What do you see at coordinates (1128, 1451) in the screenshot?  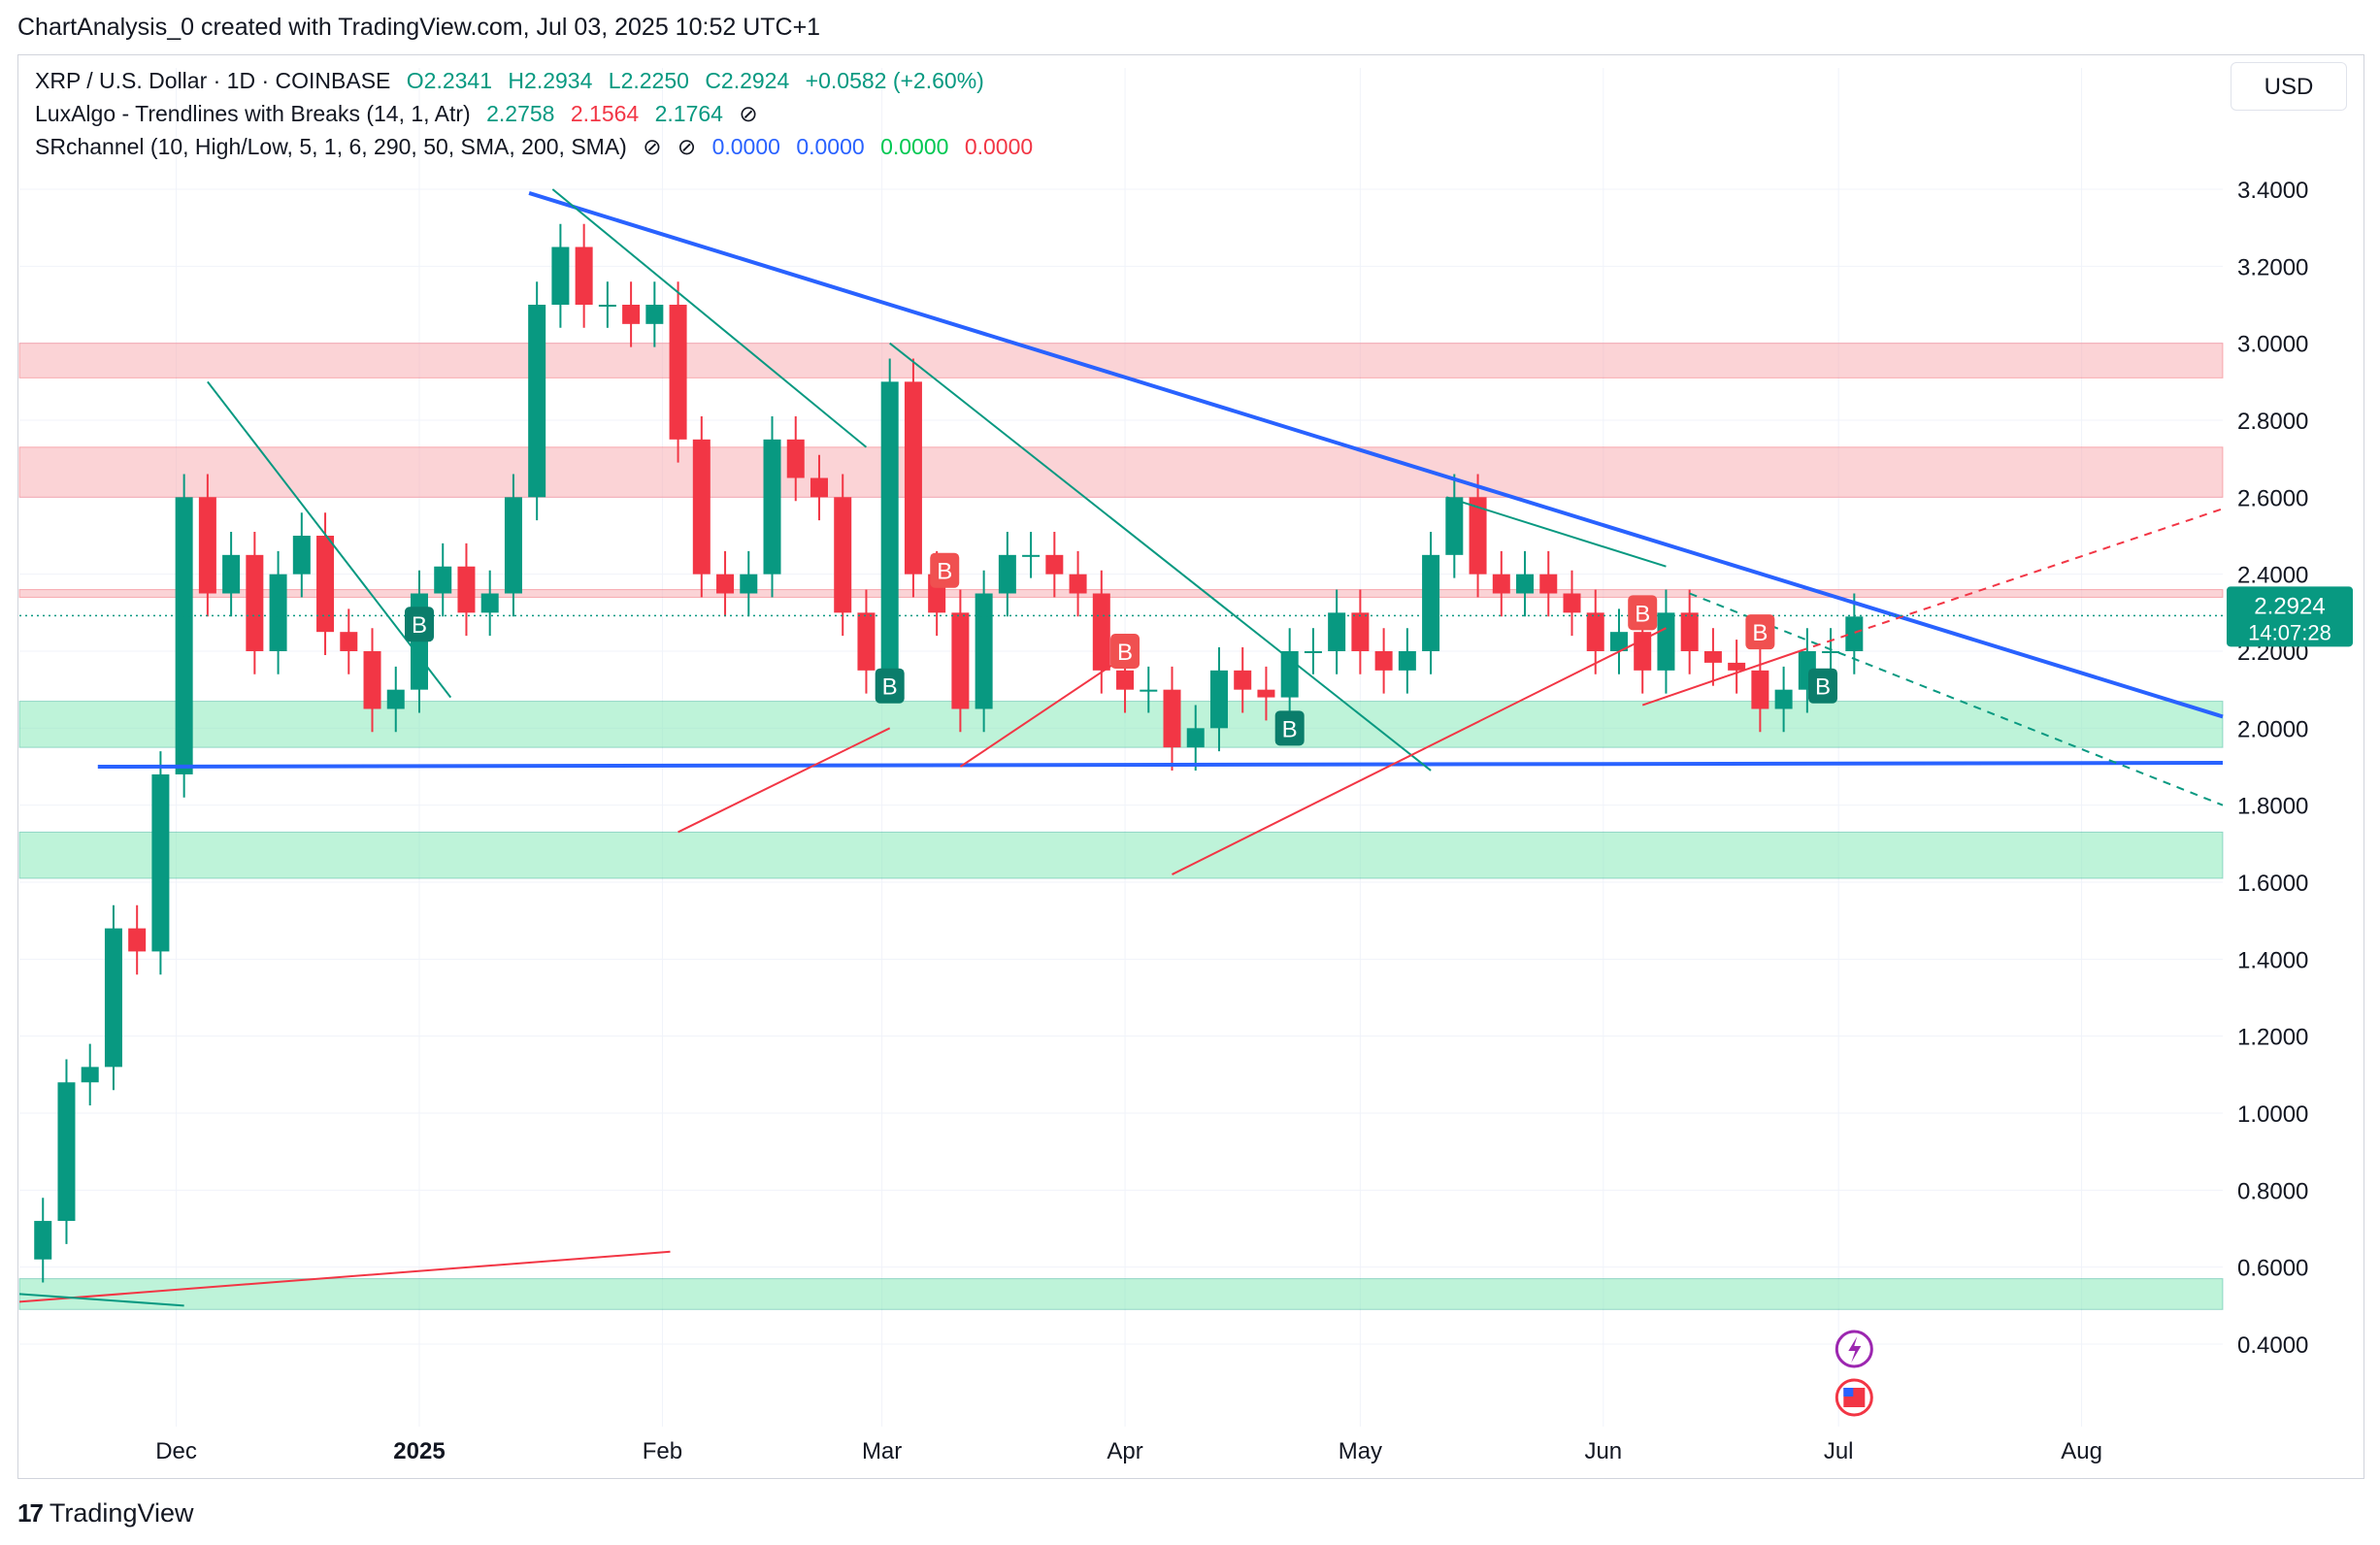 I see `time-axis: Dec 2025 Feb Mar Apr May Jun Jul Aug` at bounding box center [1128, 1451].